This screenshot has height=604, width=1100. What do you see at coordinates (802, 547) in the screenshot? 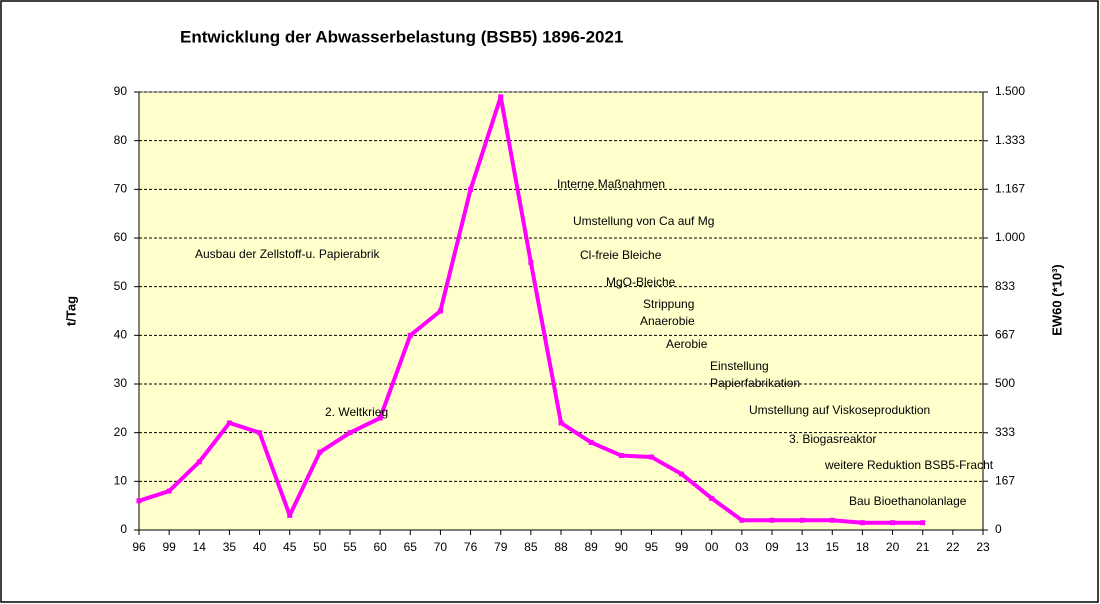
I see `x-tick-label: 13` at bounding box center [802, 547].